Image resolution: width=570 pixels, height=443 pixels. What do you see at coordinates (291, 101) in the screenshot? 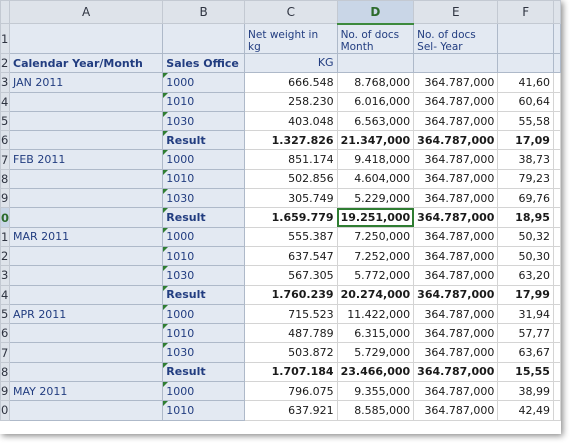
I see `net-weight-cell: 258.230` at bounding box center [291, 101].